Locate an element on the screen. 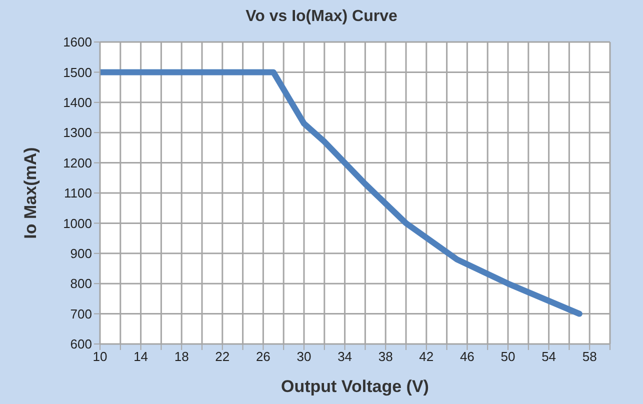 This screenshot has height=404, width=643. x-axis-title: Output Voltage (V) is located at coordinates (355, 386).